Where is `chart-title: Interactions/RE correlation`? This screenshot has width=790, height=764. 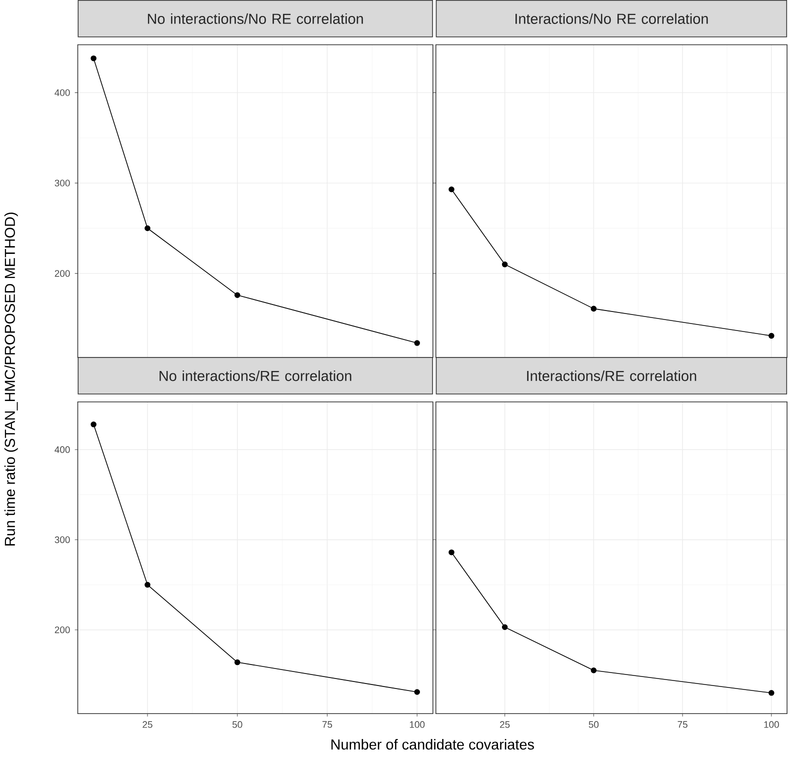
chart-title: Interactions/RE correlation is located at coordinates (611, 376).